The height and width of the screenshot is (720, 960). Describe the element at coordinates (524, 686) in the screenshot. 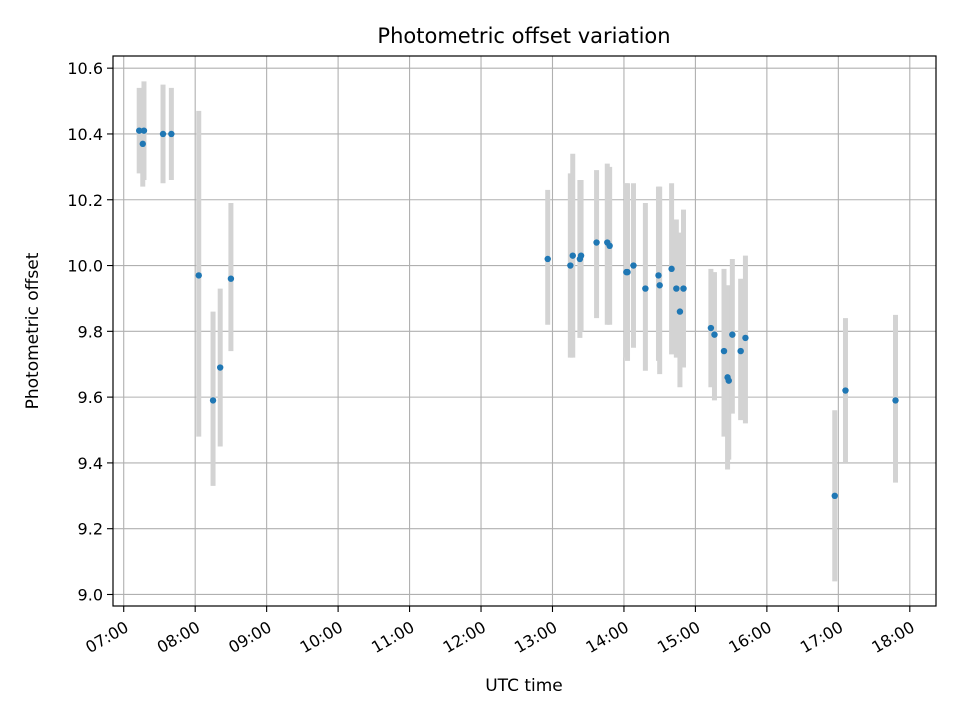

I see `x-axis-label: UTC time` at that location.